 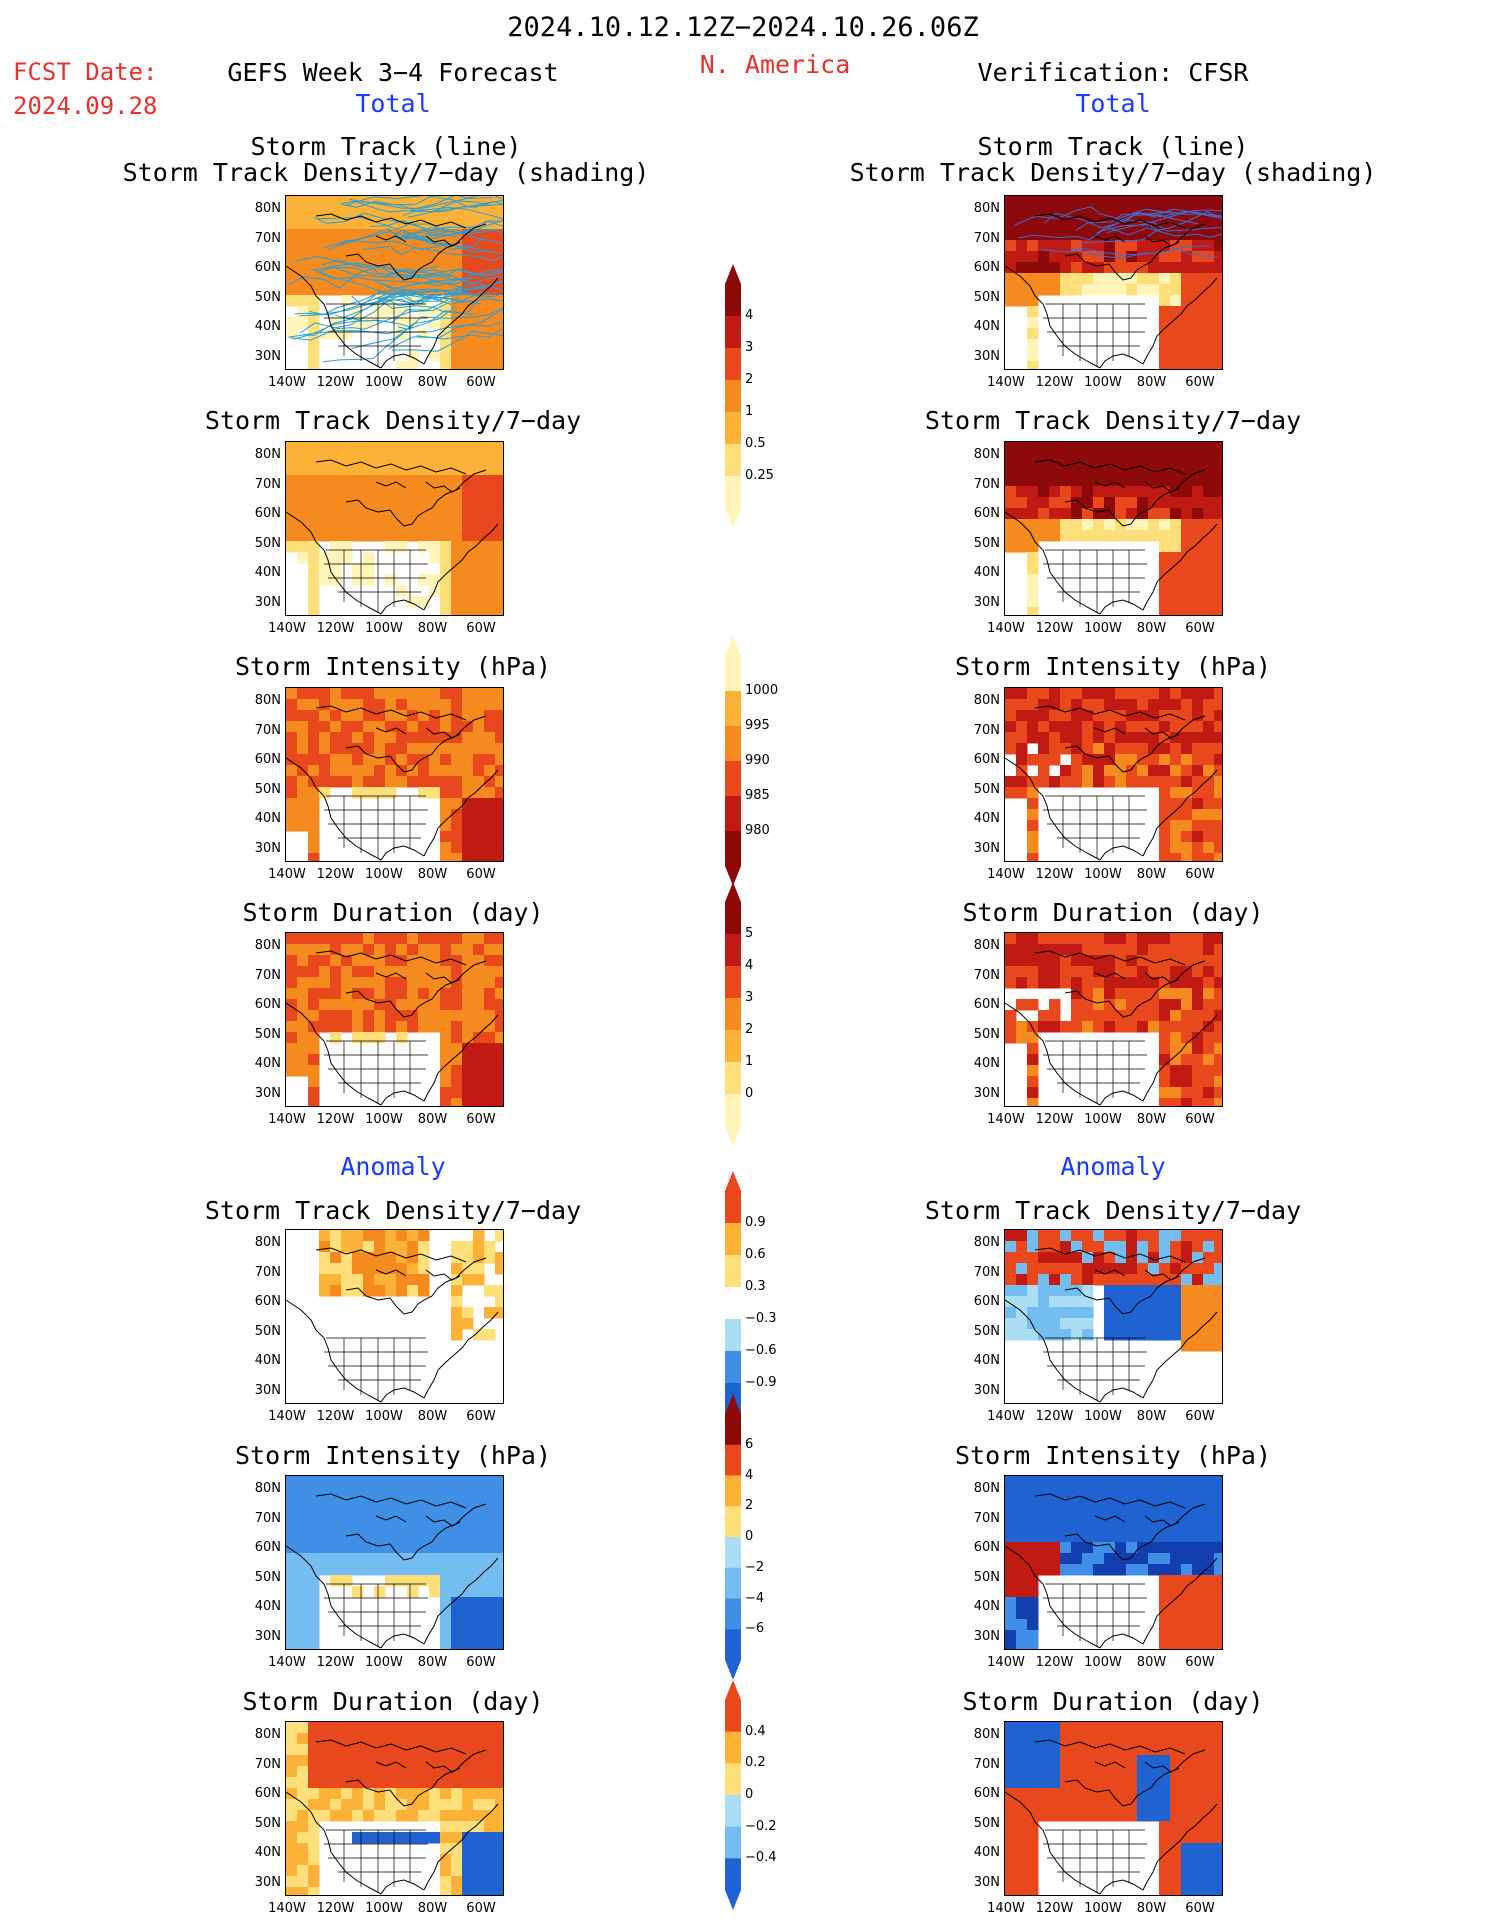 What do you see at coordinates (287, 1662) in the screenshot?
I see `lon-tick-label: 140W` at bounding box center [287, 1662].